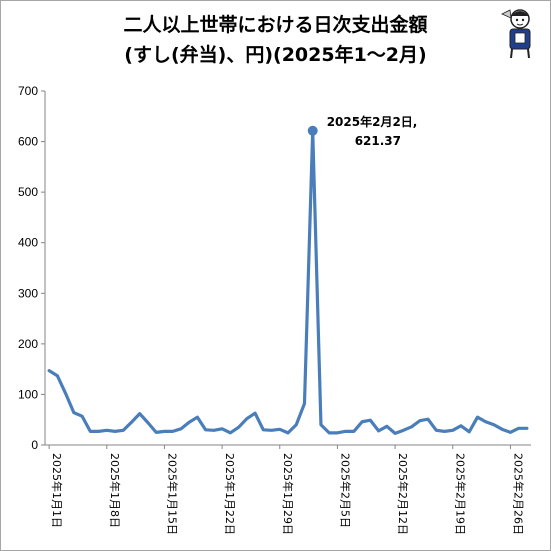 The height and width of the screenshot is (551, 551). Describe the element at coordinates (275, 55) in the screenshot. I see `chart-title-line2: (すし(弁当)、円)(2025年1〜2月)` at that location.